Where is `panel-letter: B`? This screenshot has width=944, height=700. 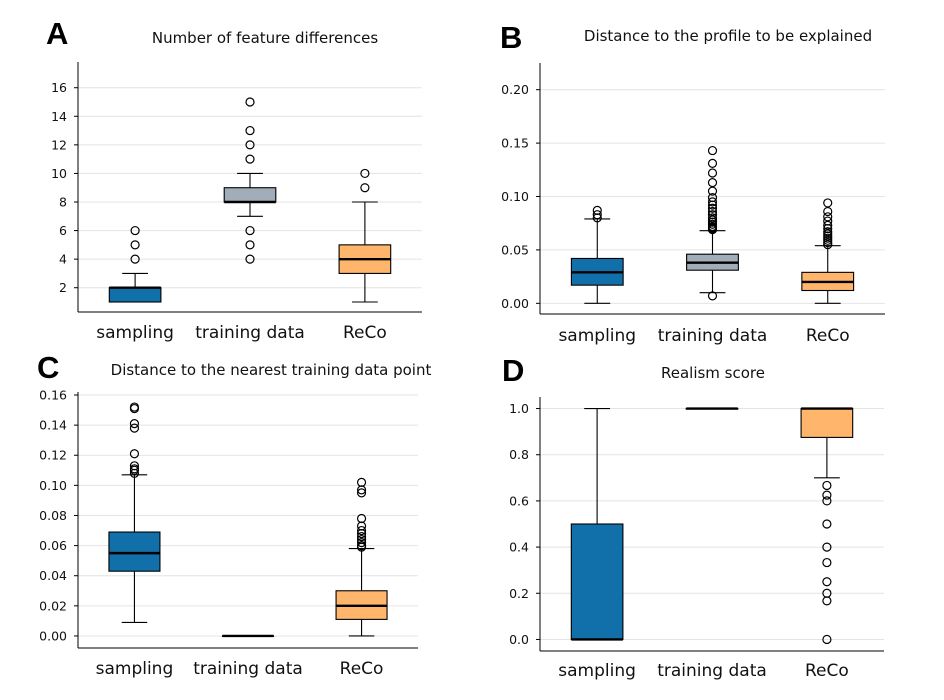
panel-letter: B is located at coordinates (511, 37).